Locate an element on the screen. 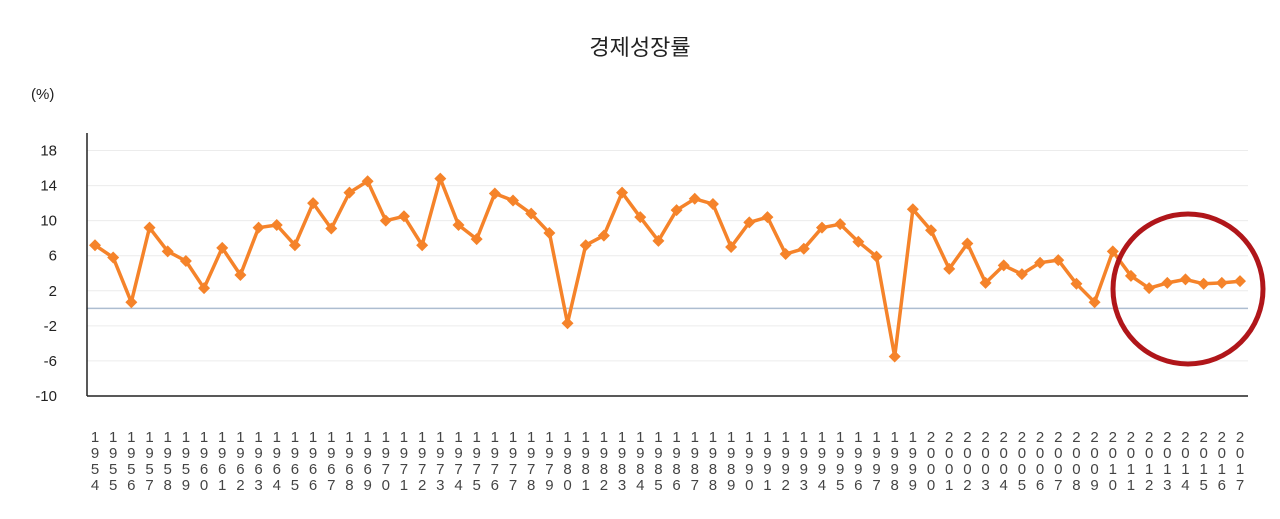 Image resolution: width=1280 pixels, height=519 pixels. y-tick-label: 14 is located at coordinates (48, 186).